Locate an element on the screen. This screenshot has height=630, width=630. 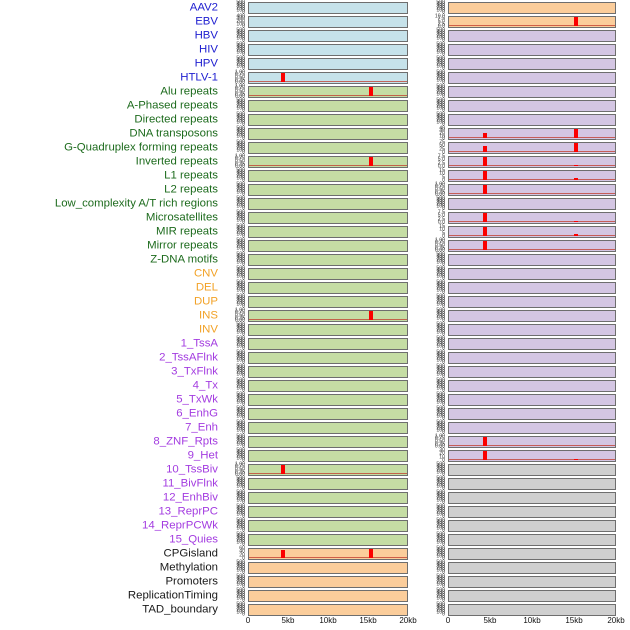
track-right-mirror-repeats is located at coordinates (532, 246).